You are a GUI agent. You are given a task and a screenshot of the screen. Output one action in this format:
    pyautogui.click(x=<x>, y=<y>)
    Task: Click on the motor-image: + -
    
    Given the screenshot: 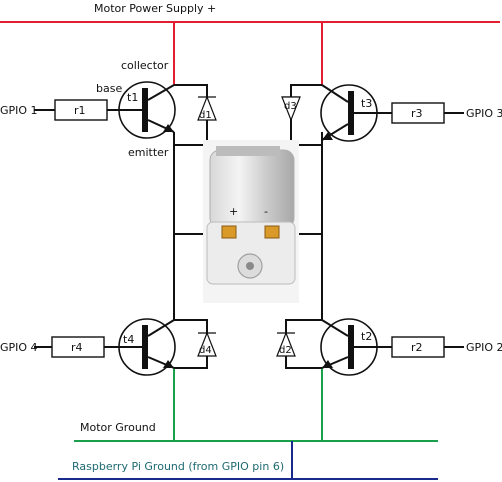 What is the action you would take?
    pyautogui.click(x=251, y=221)
    